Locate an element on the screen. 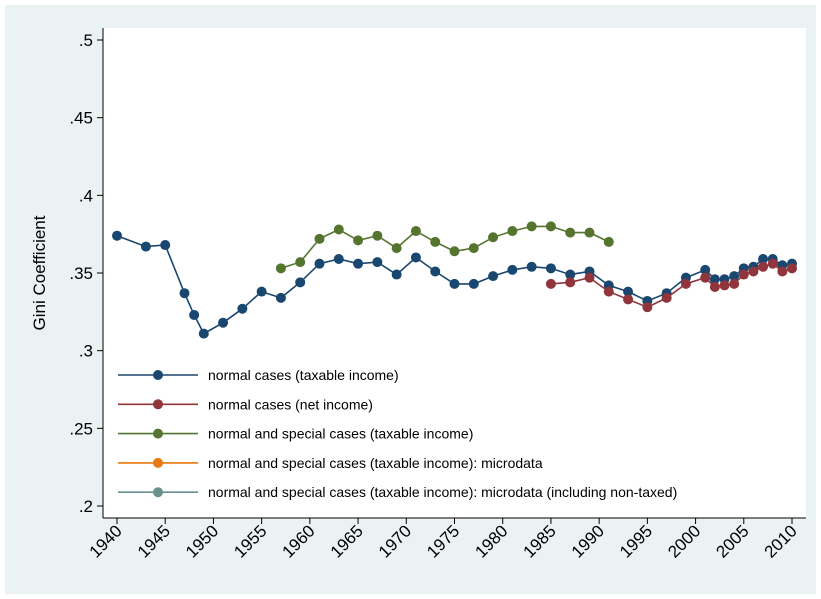 Image resolution: width=821 pixels, height=599 pixels. y-tick-label: .3 is located at coordinates (86, 351).